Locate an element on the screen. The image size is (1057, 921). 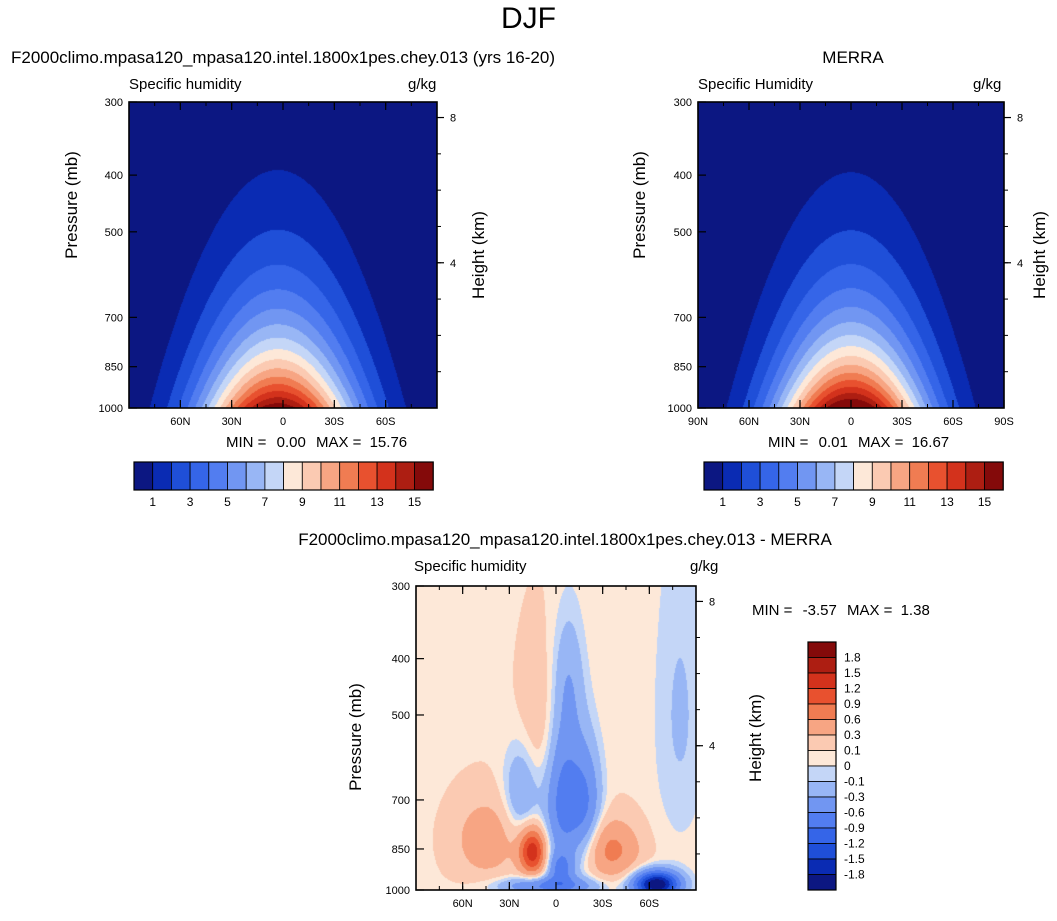
panel-diff-right-label: g/kg is located at coordinates (704, 566).